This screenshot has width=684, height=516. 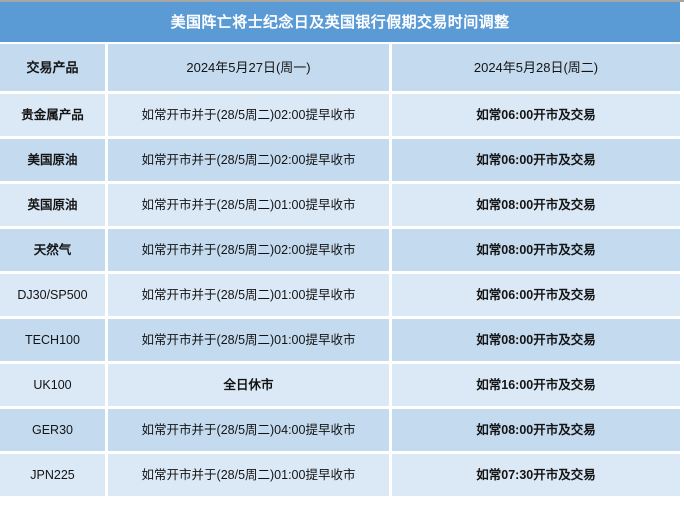 I want to click on cell-product: JPN225, so click(x=54, y=476).